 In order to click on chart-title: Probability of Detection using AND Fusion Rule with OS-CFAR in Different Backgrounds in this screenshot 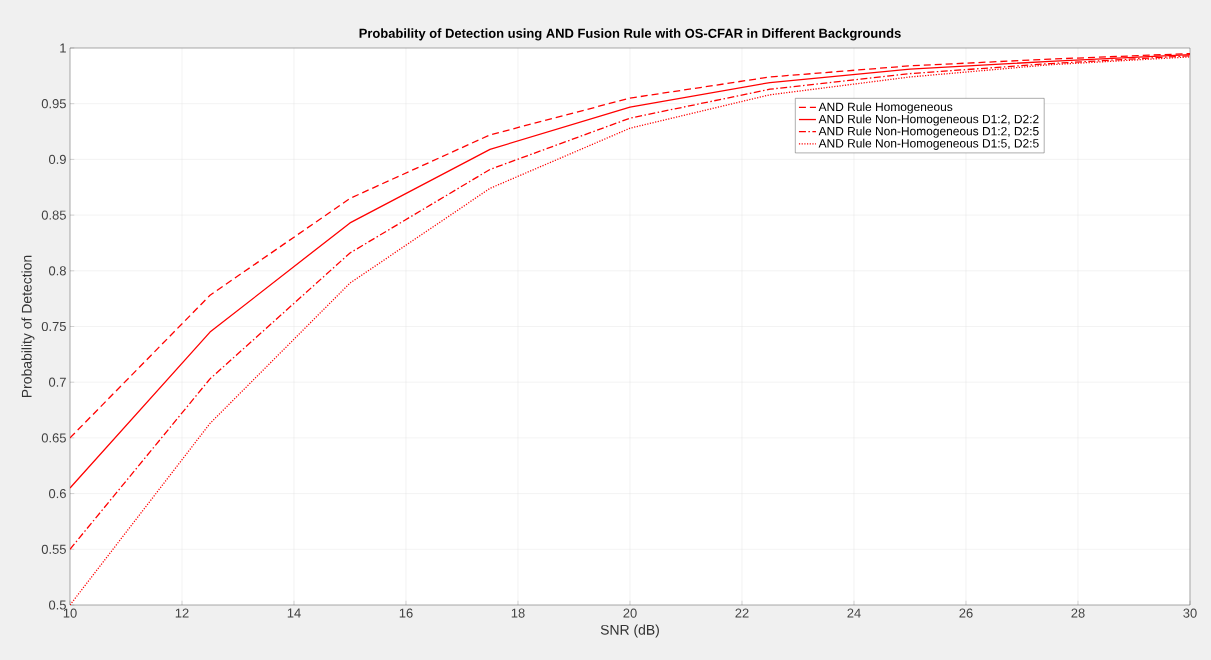, I will do `click(630, 34)`.